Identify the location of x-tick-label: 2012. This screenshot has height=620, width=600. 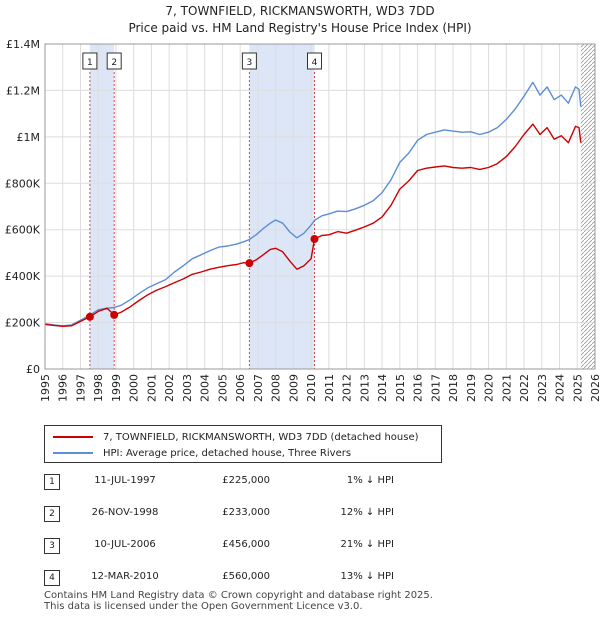
(347, 388).